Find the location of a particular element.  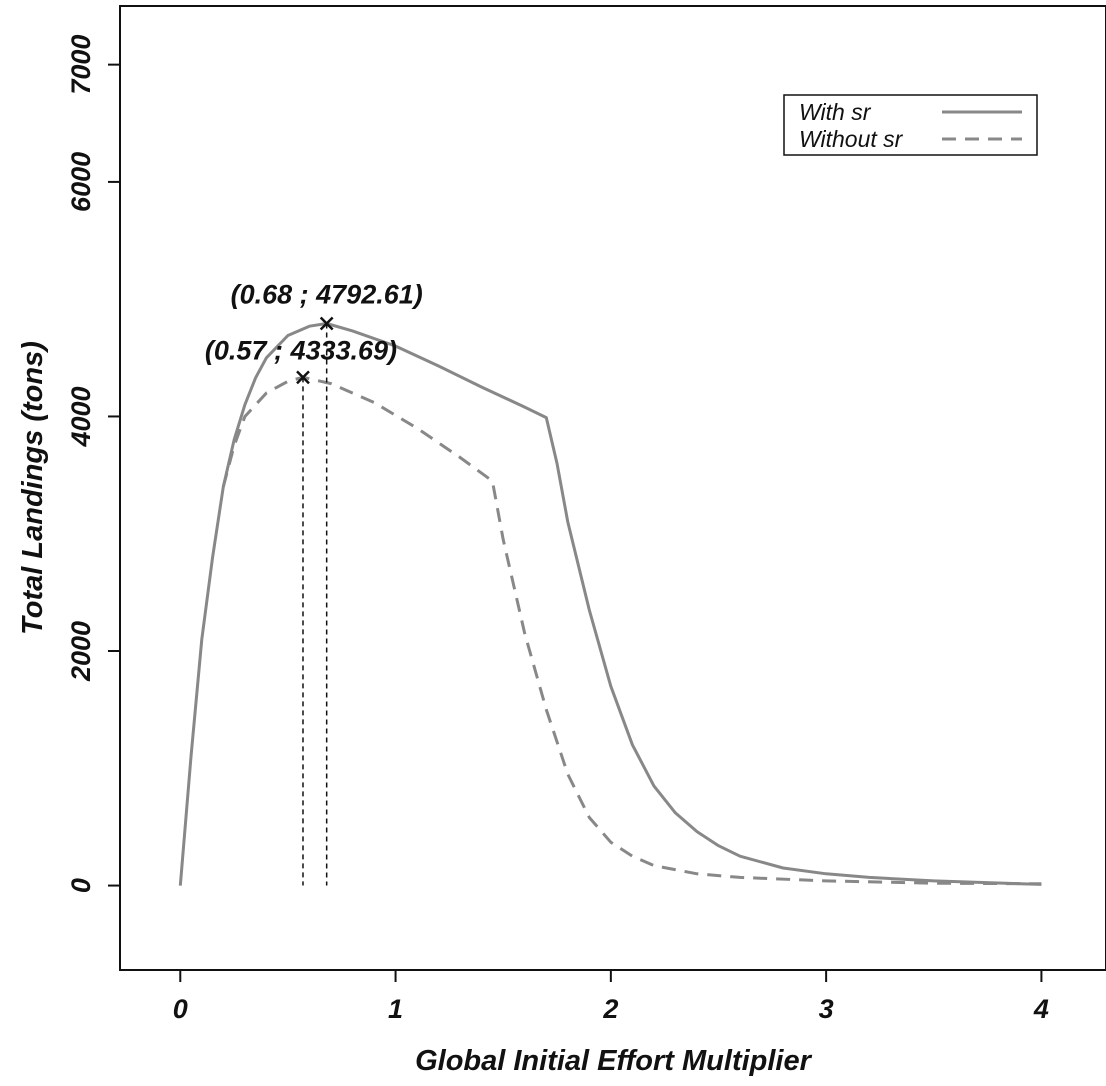

x-tick-label: 4 is located at coordinates (1041, 1009).